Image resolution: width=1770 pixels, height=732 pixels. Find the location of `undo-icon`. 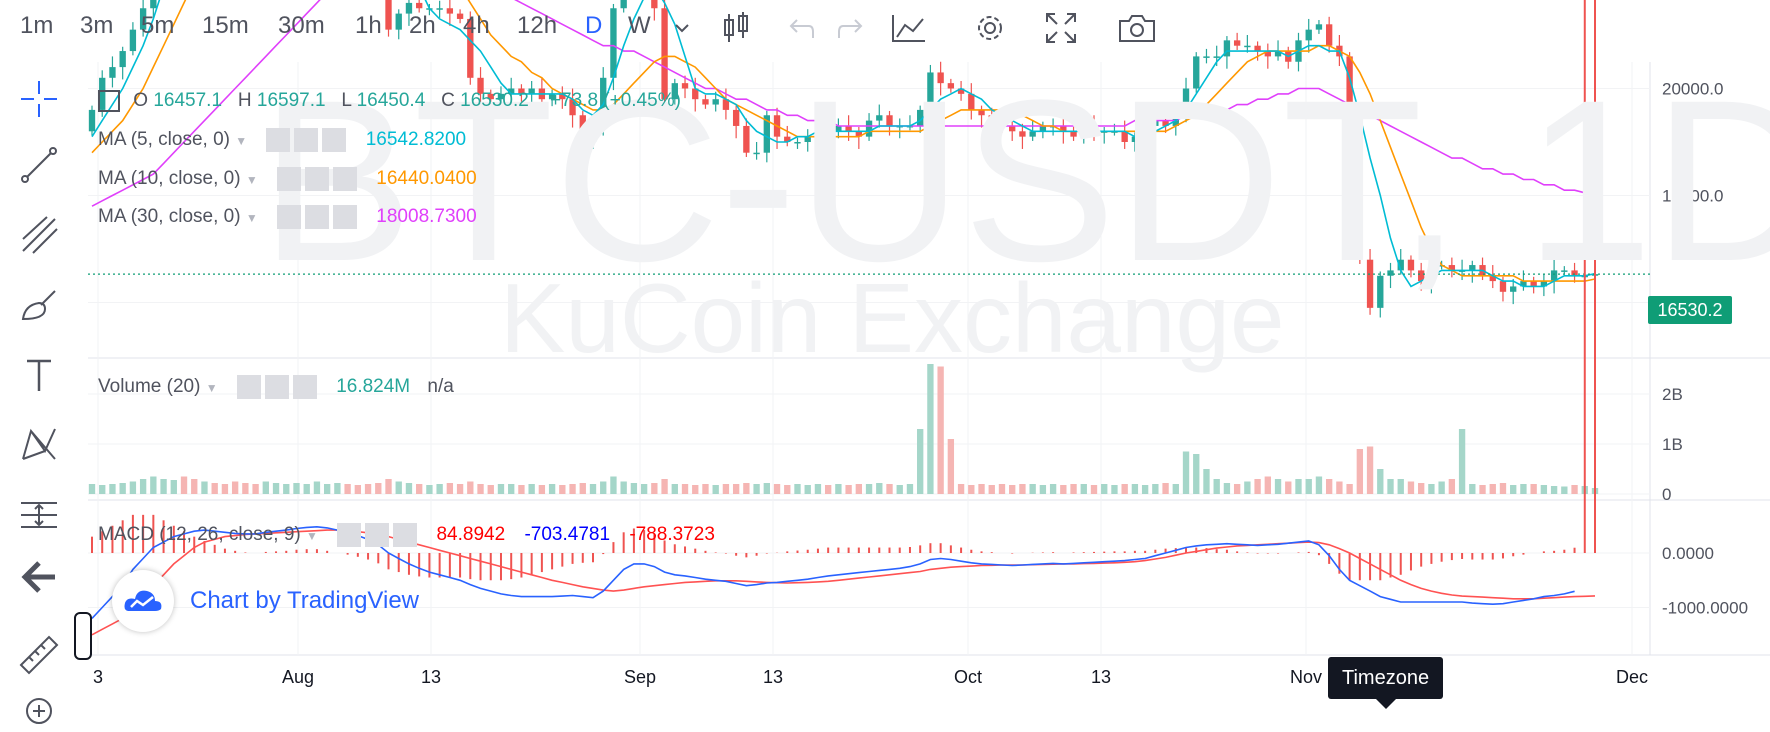

undo-icon is located at coordinates (801, 28).